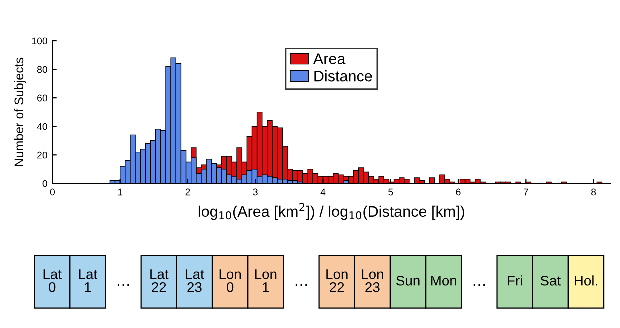 Image resolution: width=620 pixels, height=328 pixels. I want to click on category-label: Lat 23, so click(195, 281).